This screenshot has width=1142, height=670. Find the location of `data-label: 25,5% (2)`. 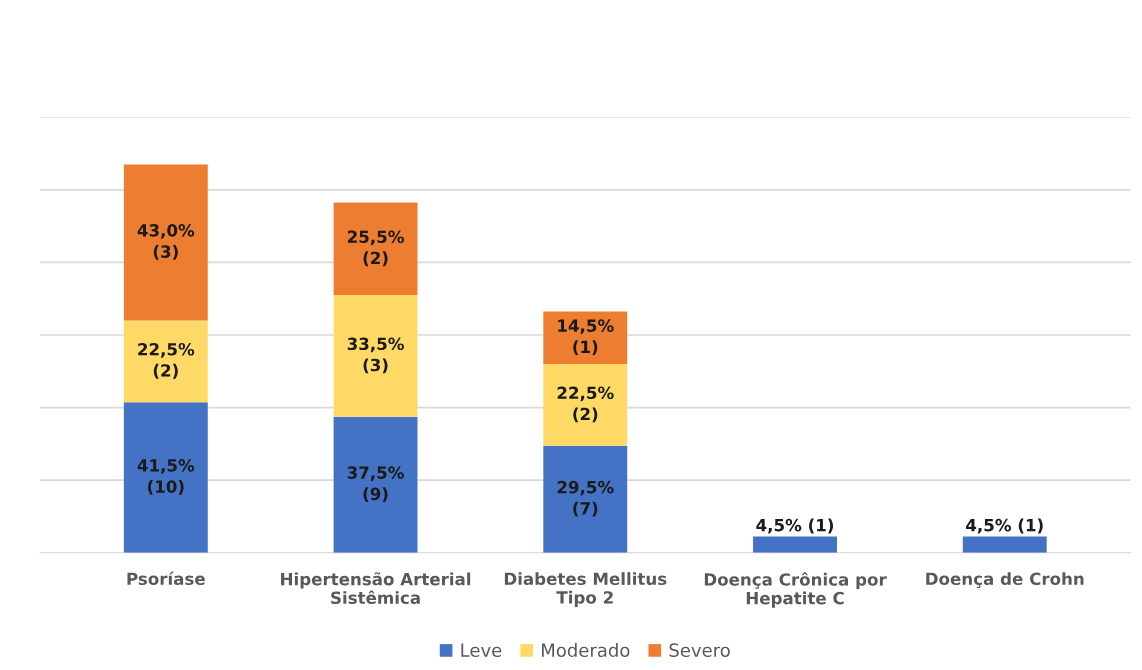

data-label: 25,5% (2) is located at coordinates (375, 248).